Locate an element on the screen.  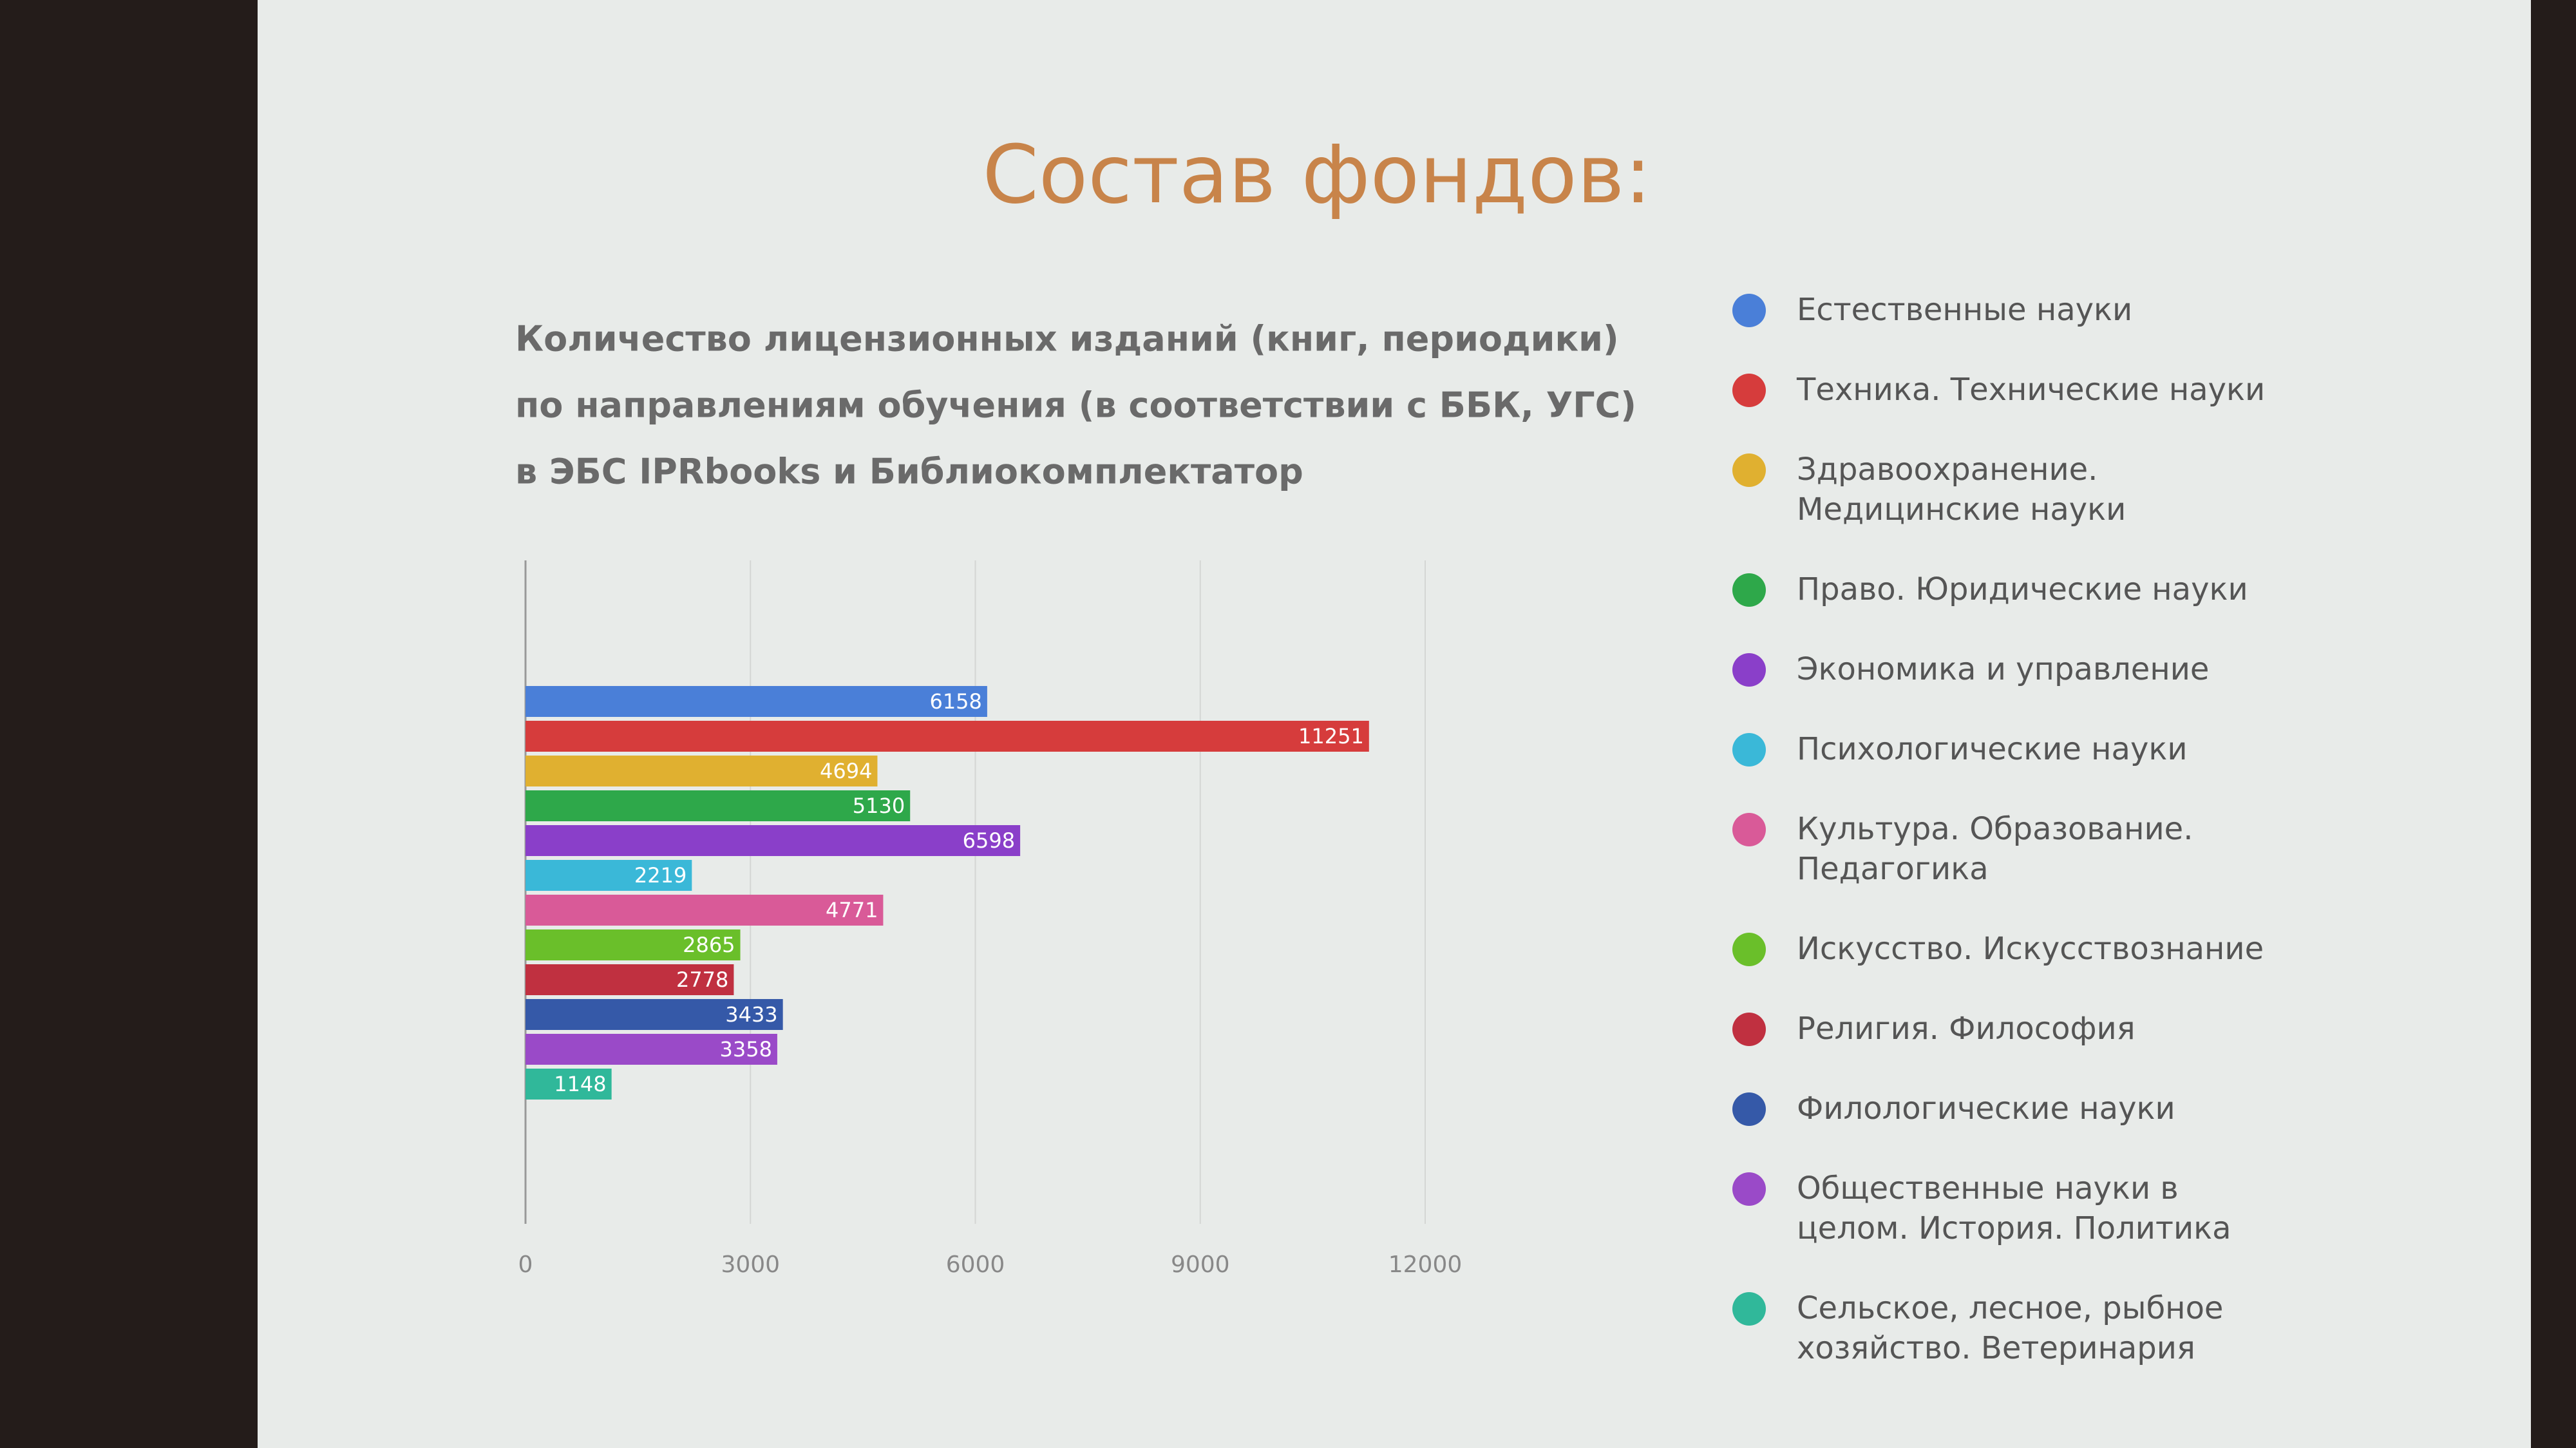
x-tick-label: 3000 is located at coordinates (750, 1265).